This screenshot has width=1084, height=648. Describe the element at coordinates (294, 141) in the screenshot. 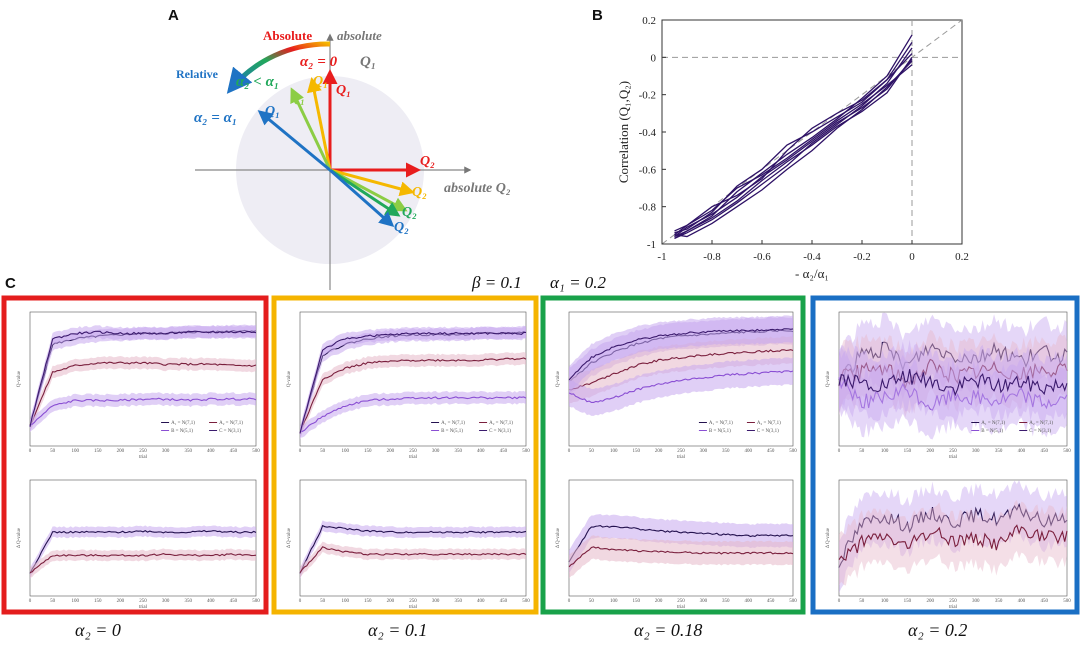

I see `q1-vector-blue` at that location.